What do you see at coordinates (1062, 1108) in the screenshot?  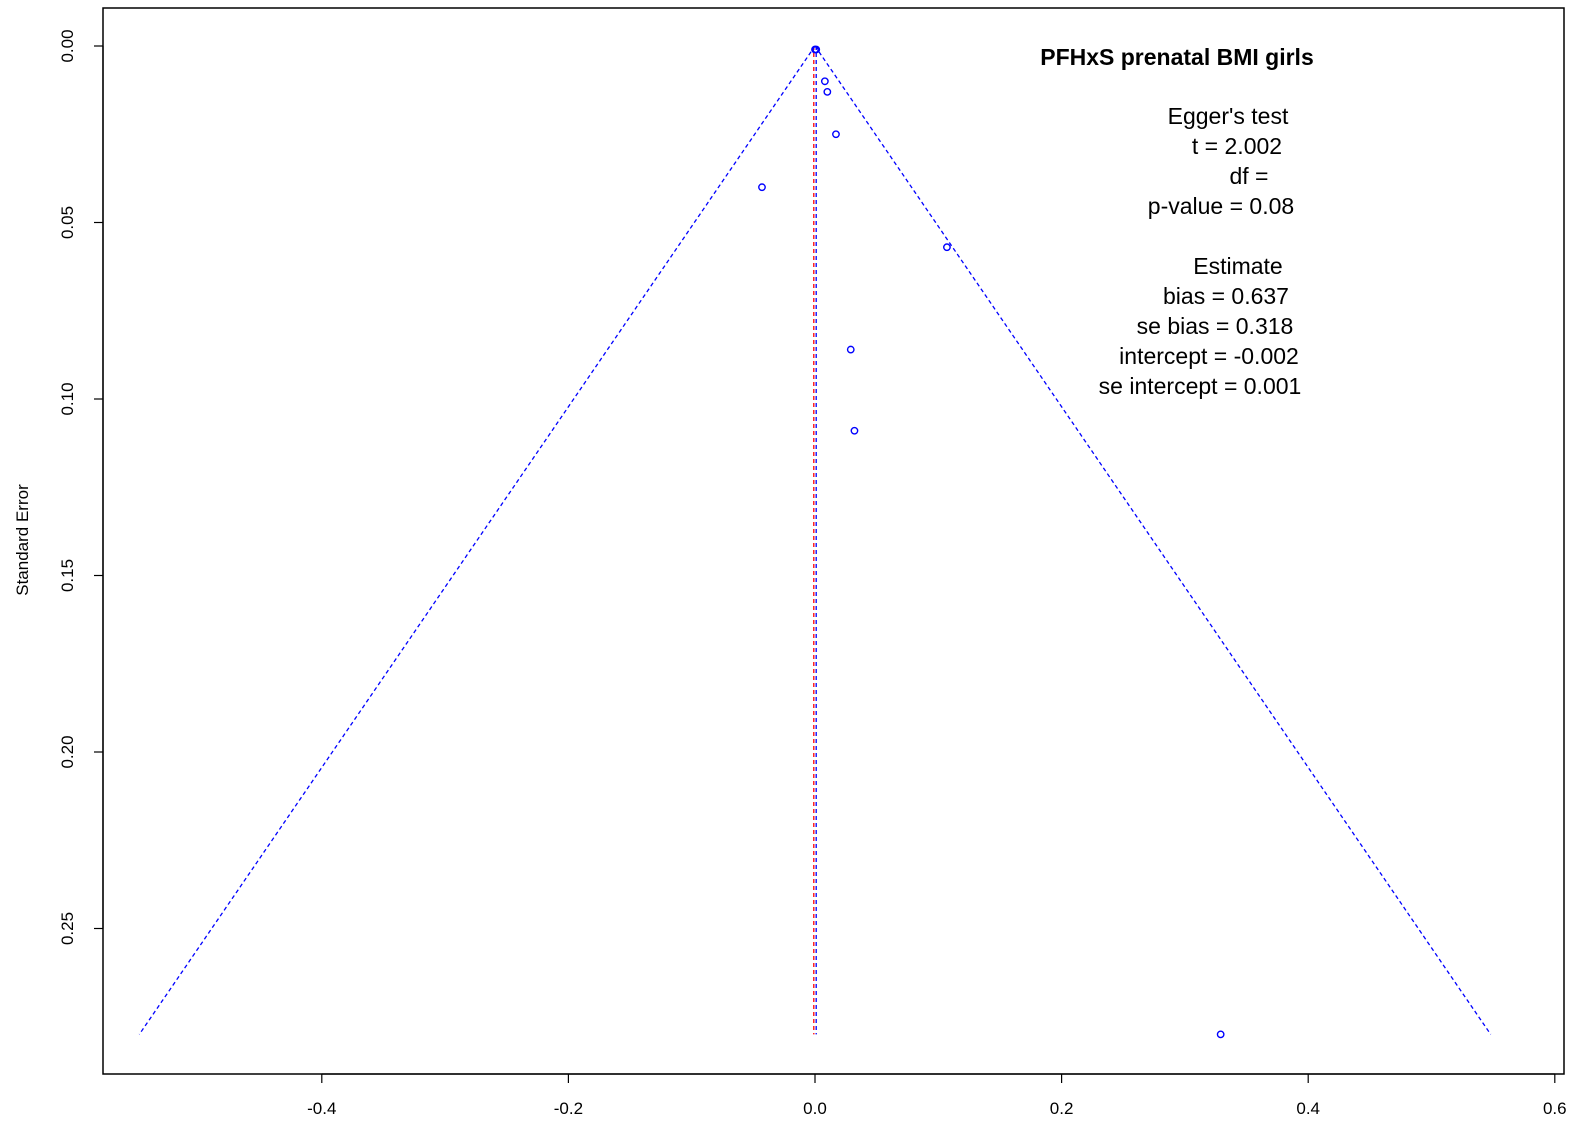 I see `x-tick-label-3: 0.2` at bounding box center [1062, 1108].